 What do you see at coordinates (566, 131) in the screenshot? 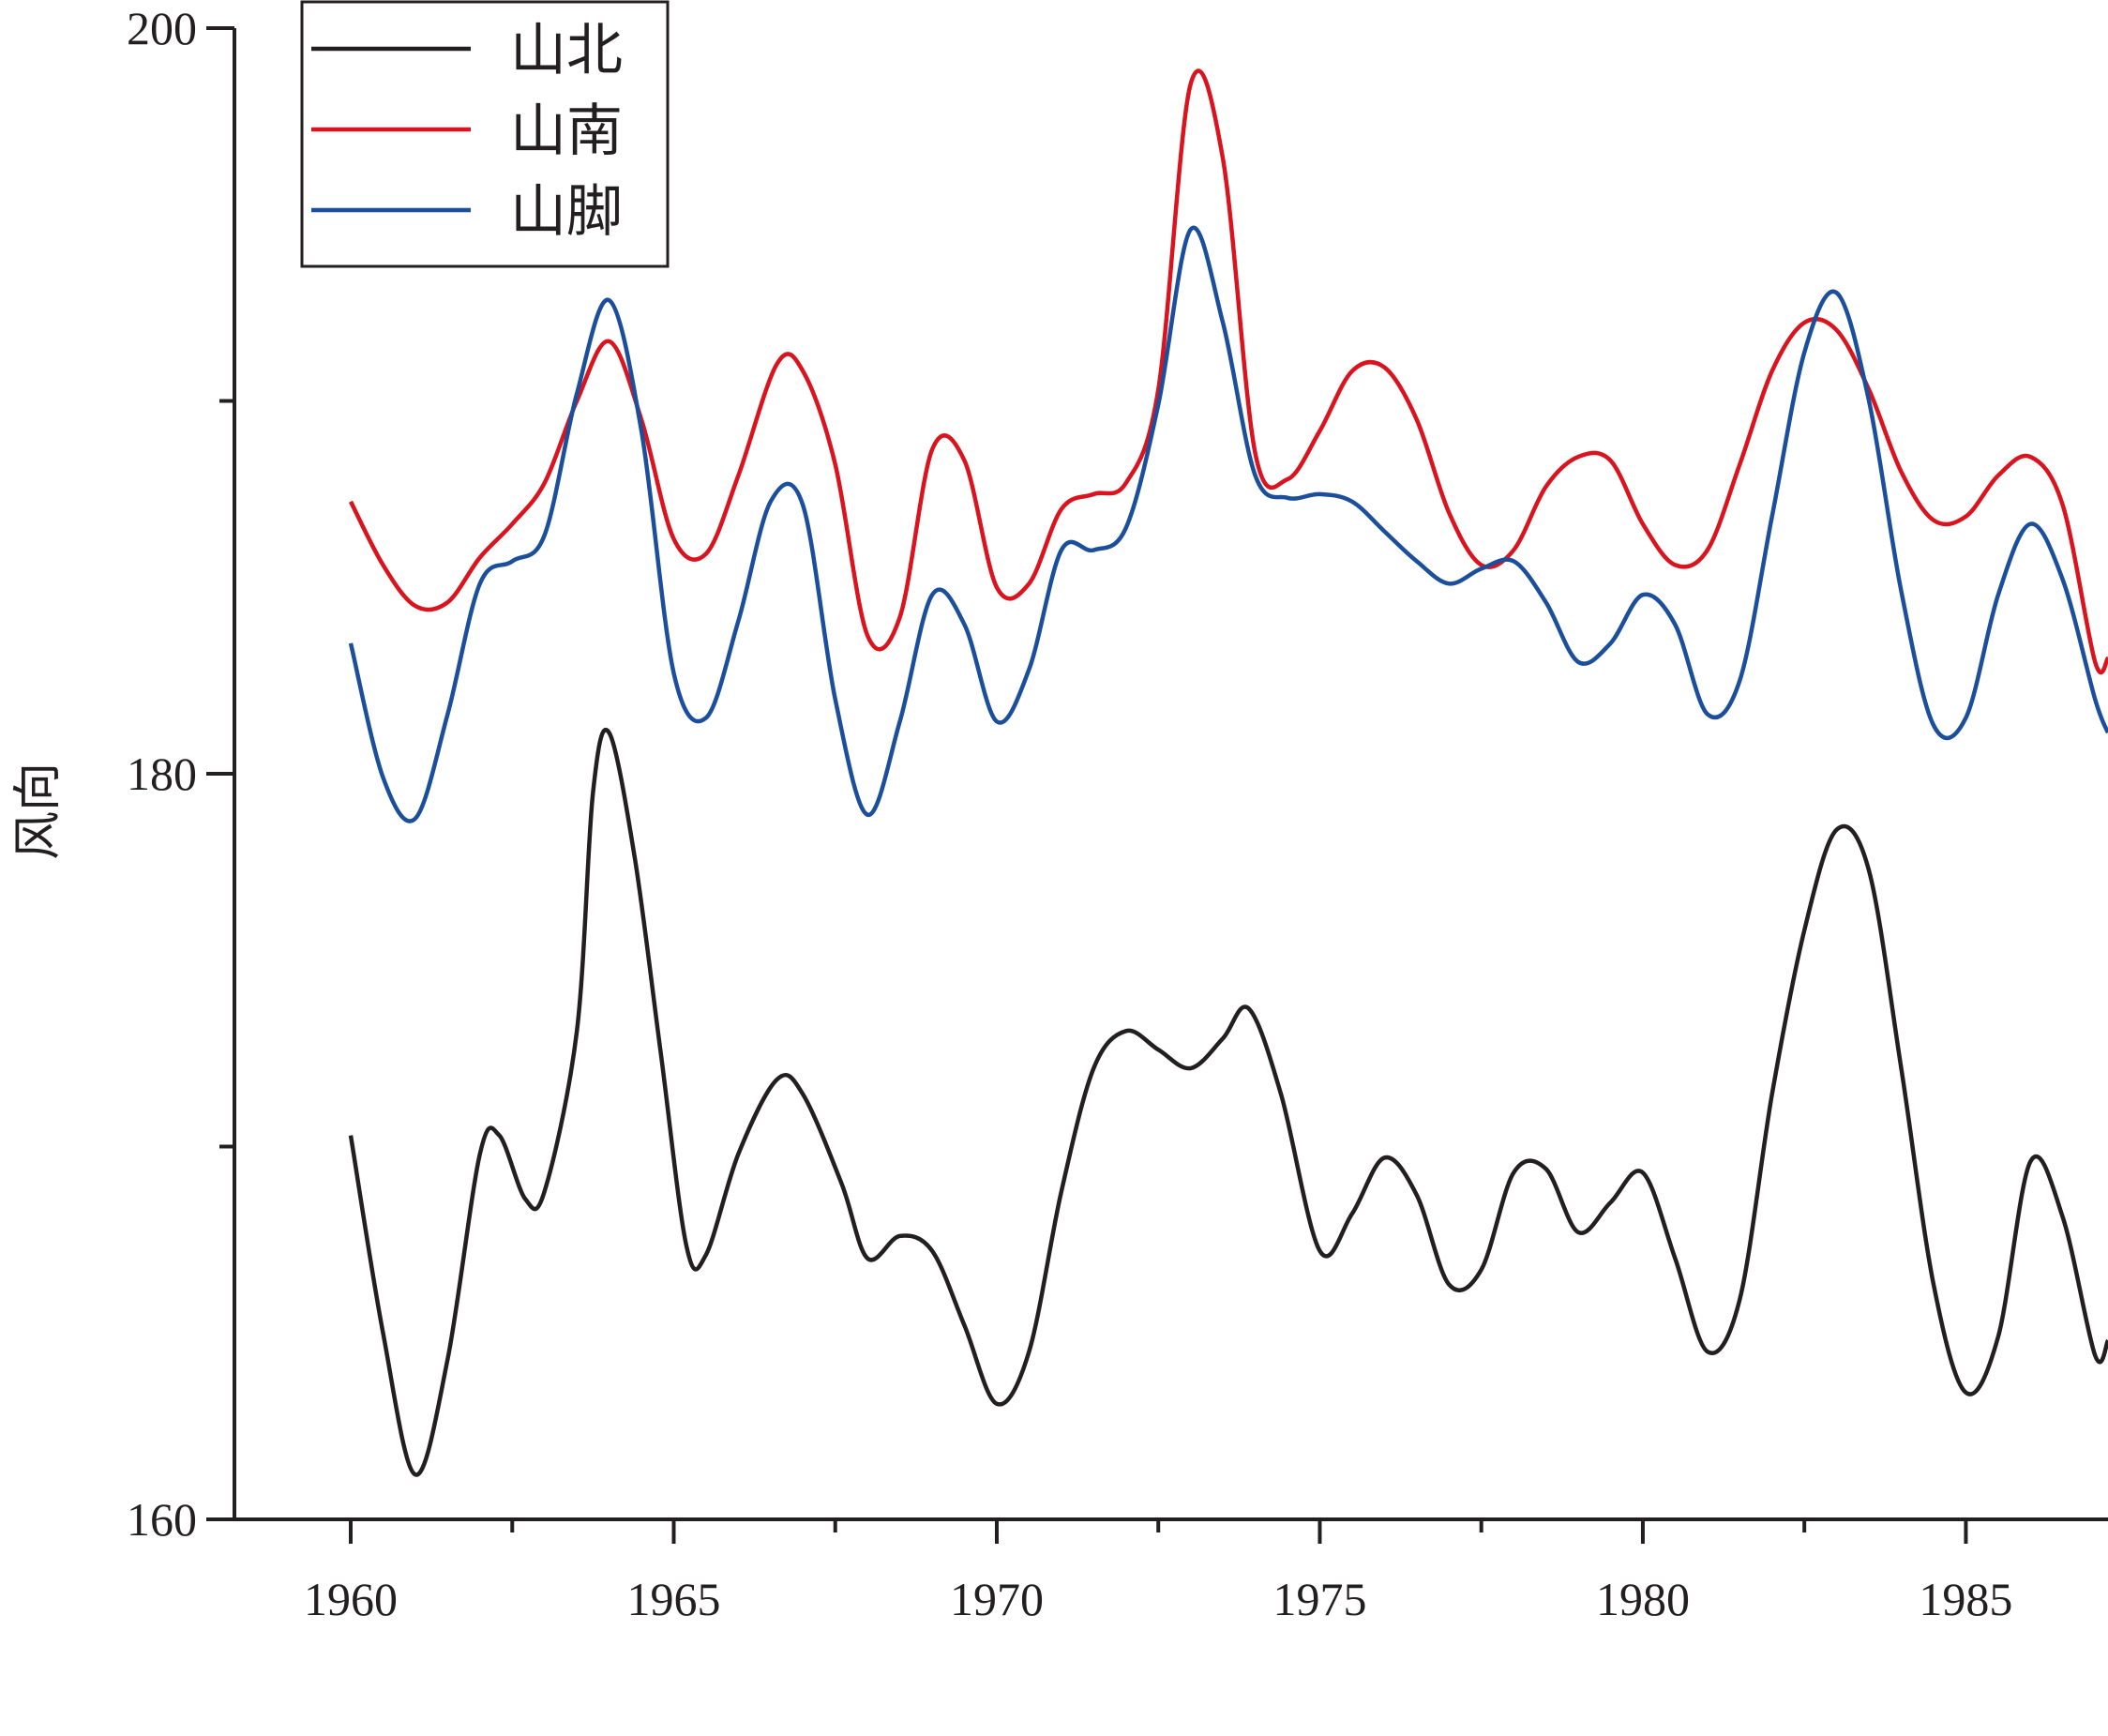
I see `legend-label: 山南` at bounding box center [566, 131].